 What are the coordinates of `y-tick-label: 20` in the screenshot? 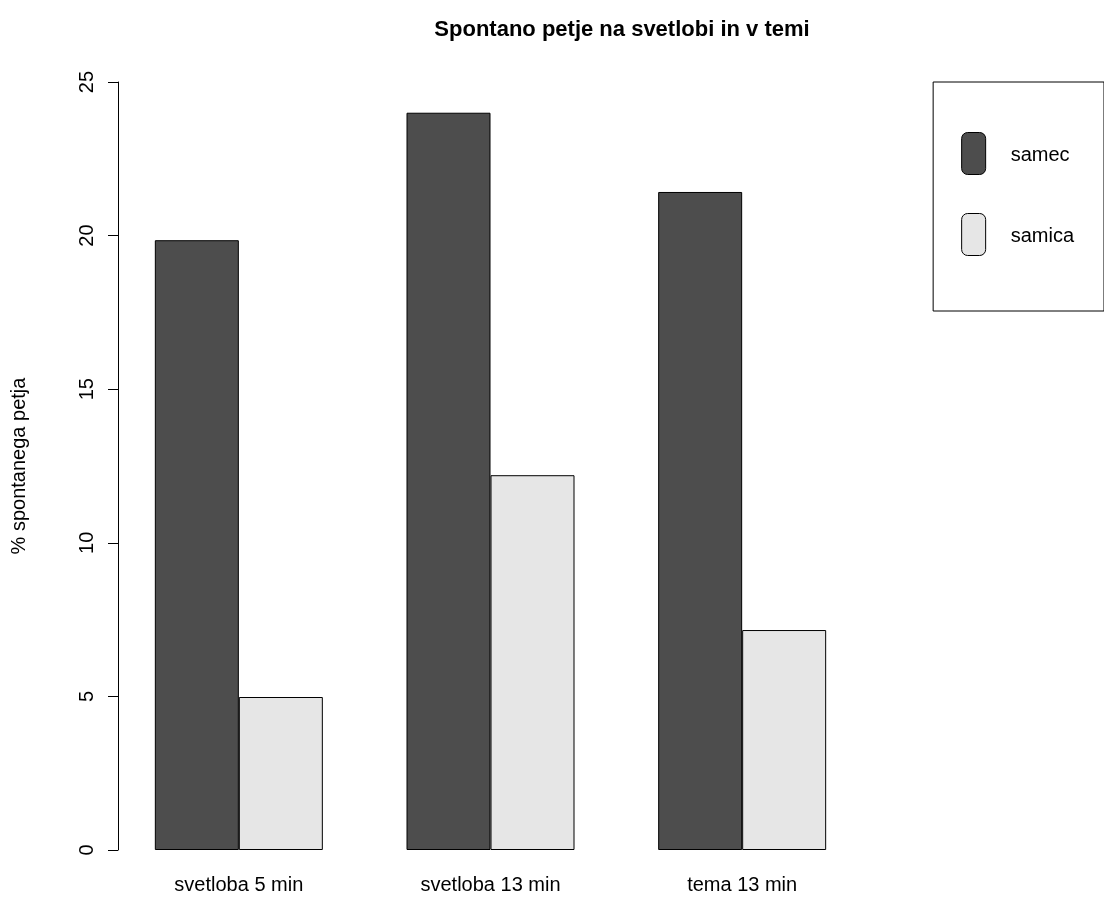 It's located at (86, 235).